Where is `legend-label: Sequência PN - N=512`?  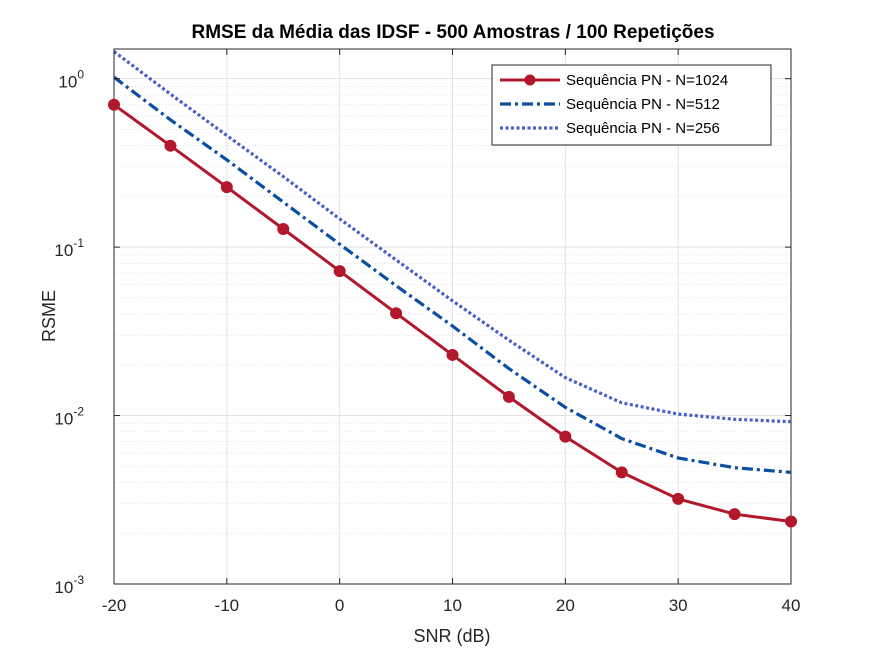 legend-label: Sequência PN - N=512 is located at coordinates (643, 104).